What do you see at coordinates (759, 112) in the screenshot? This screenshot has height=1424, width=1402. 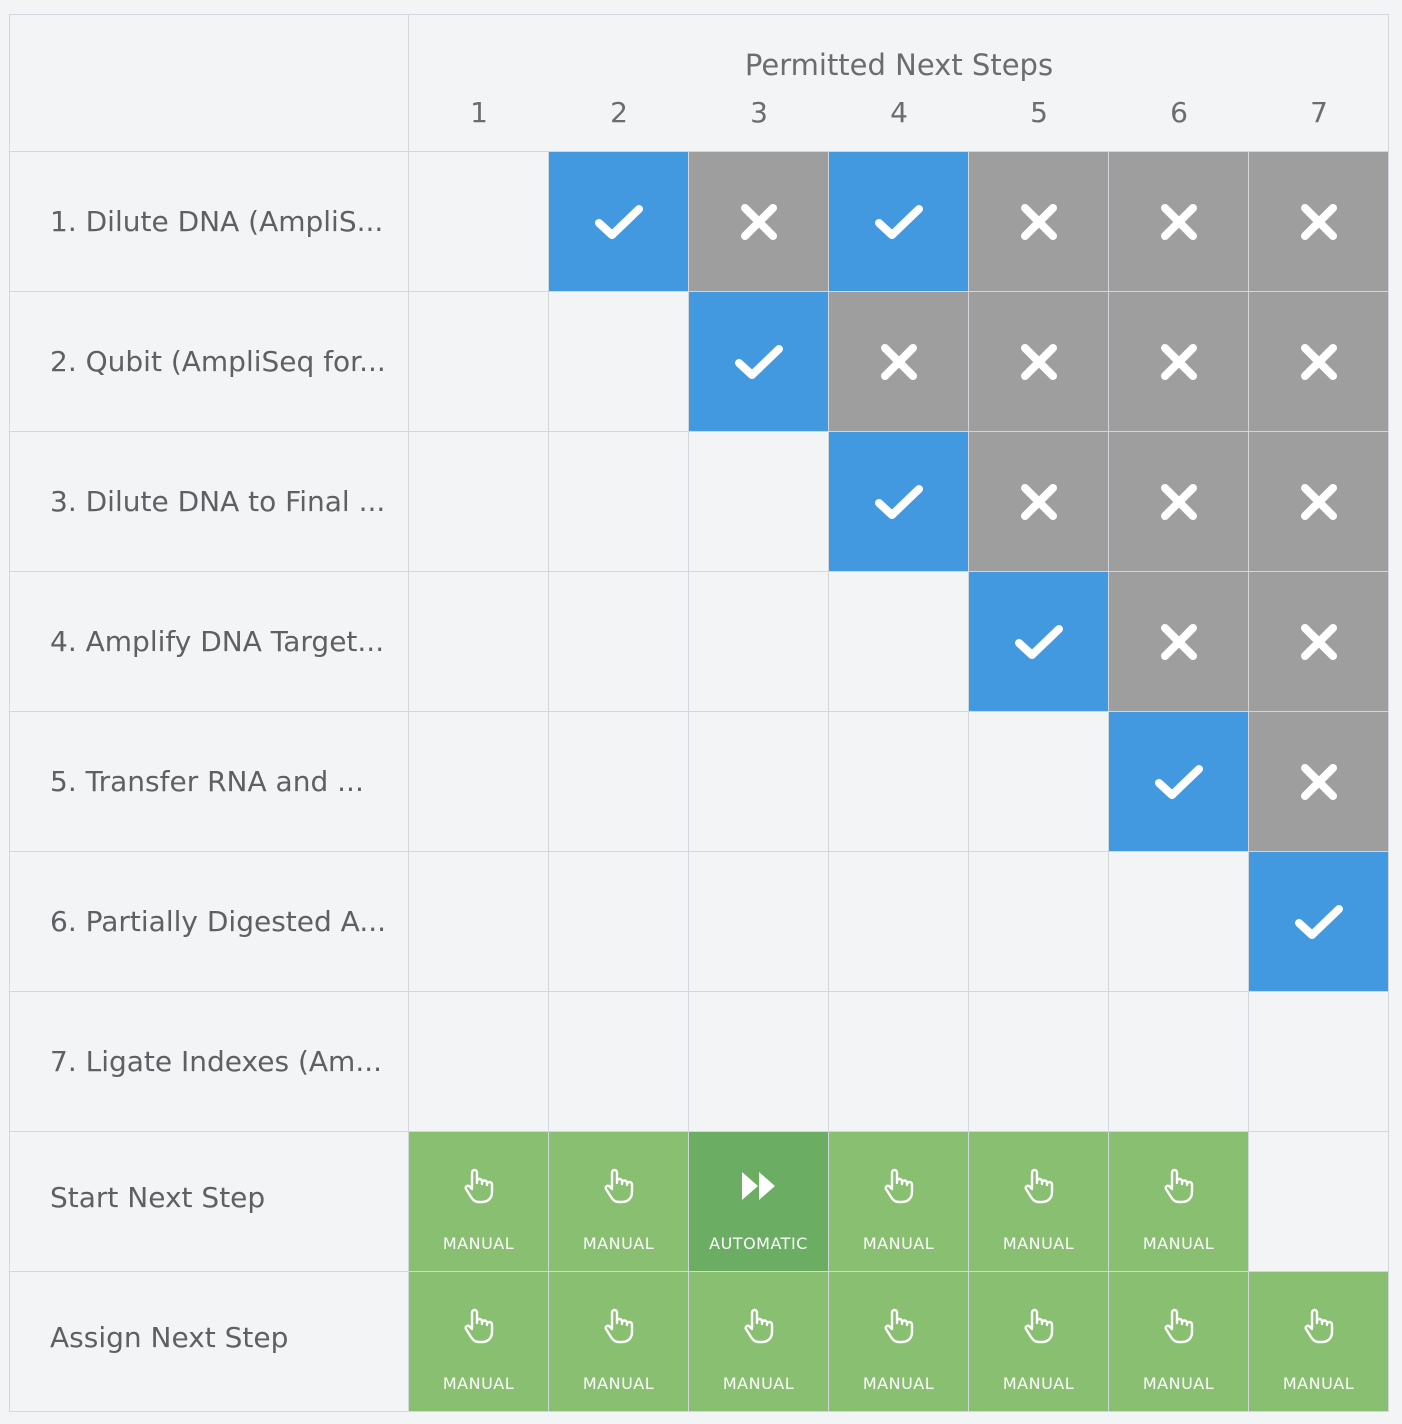 I see `column-header-3: 3` at bounding box center [759, 112].